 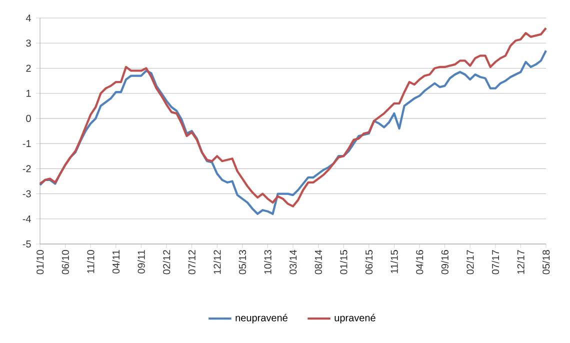 I want to click on x-tick-label: 02/17, so click(x=470, y=262).